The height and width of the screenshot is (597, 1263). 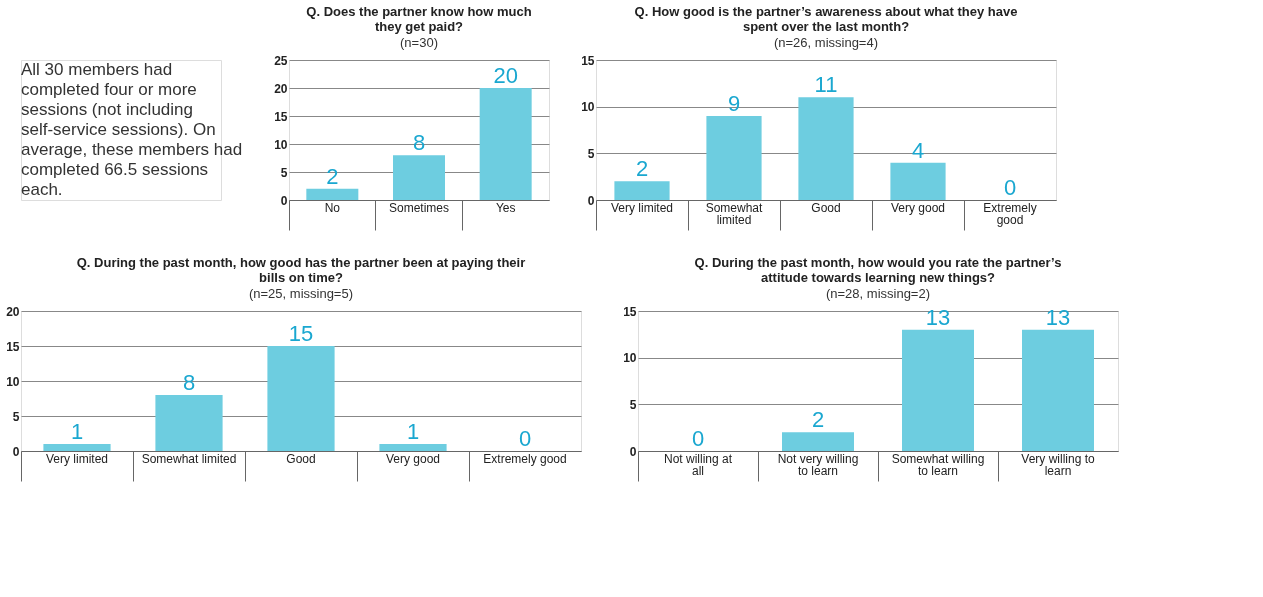 What do you see at coordinates (505, 75) in the screenshot?
I see `data-label: 20` at bounding box center [505, 75].